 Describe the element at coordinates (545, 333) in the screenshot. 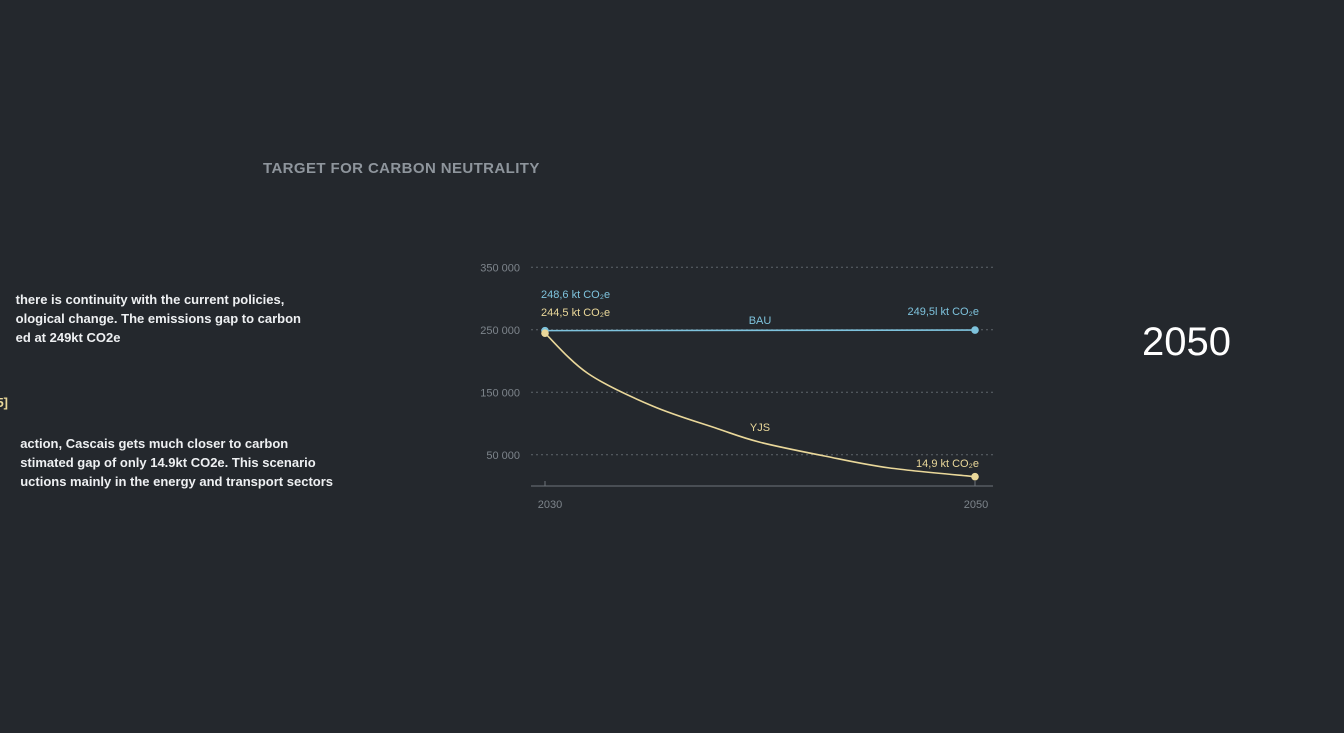

I see `yjs-start-point` at that location.